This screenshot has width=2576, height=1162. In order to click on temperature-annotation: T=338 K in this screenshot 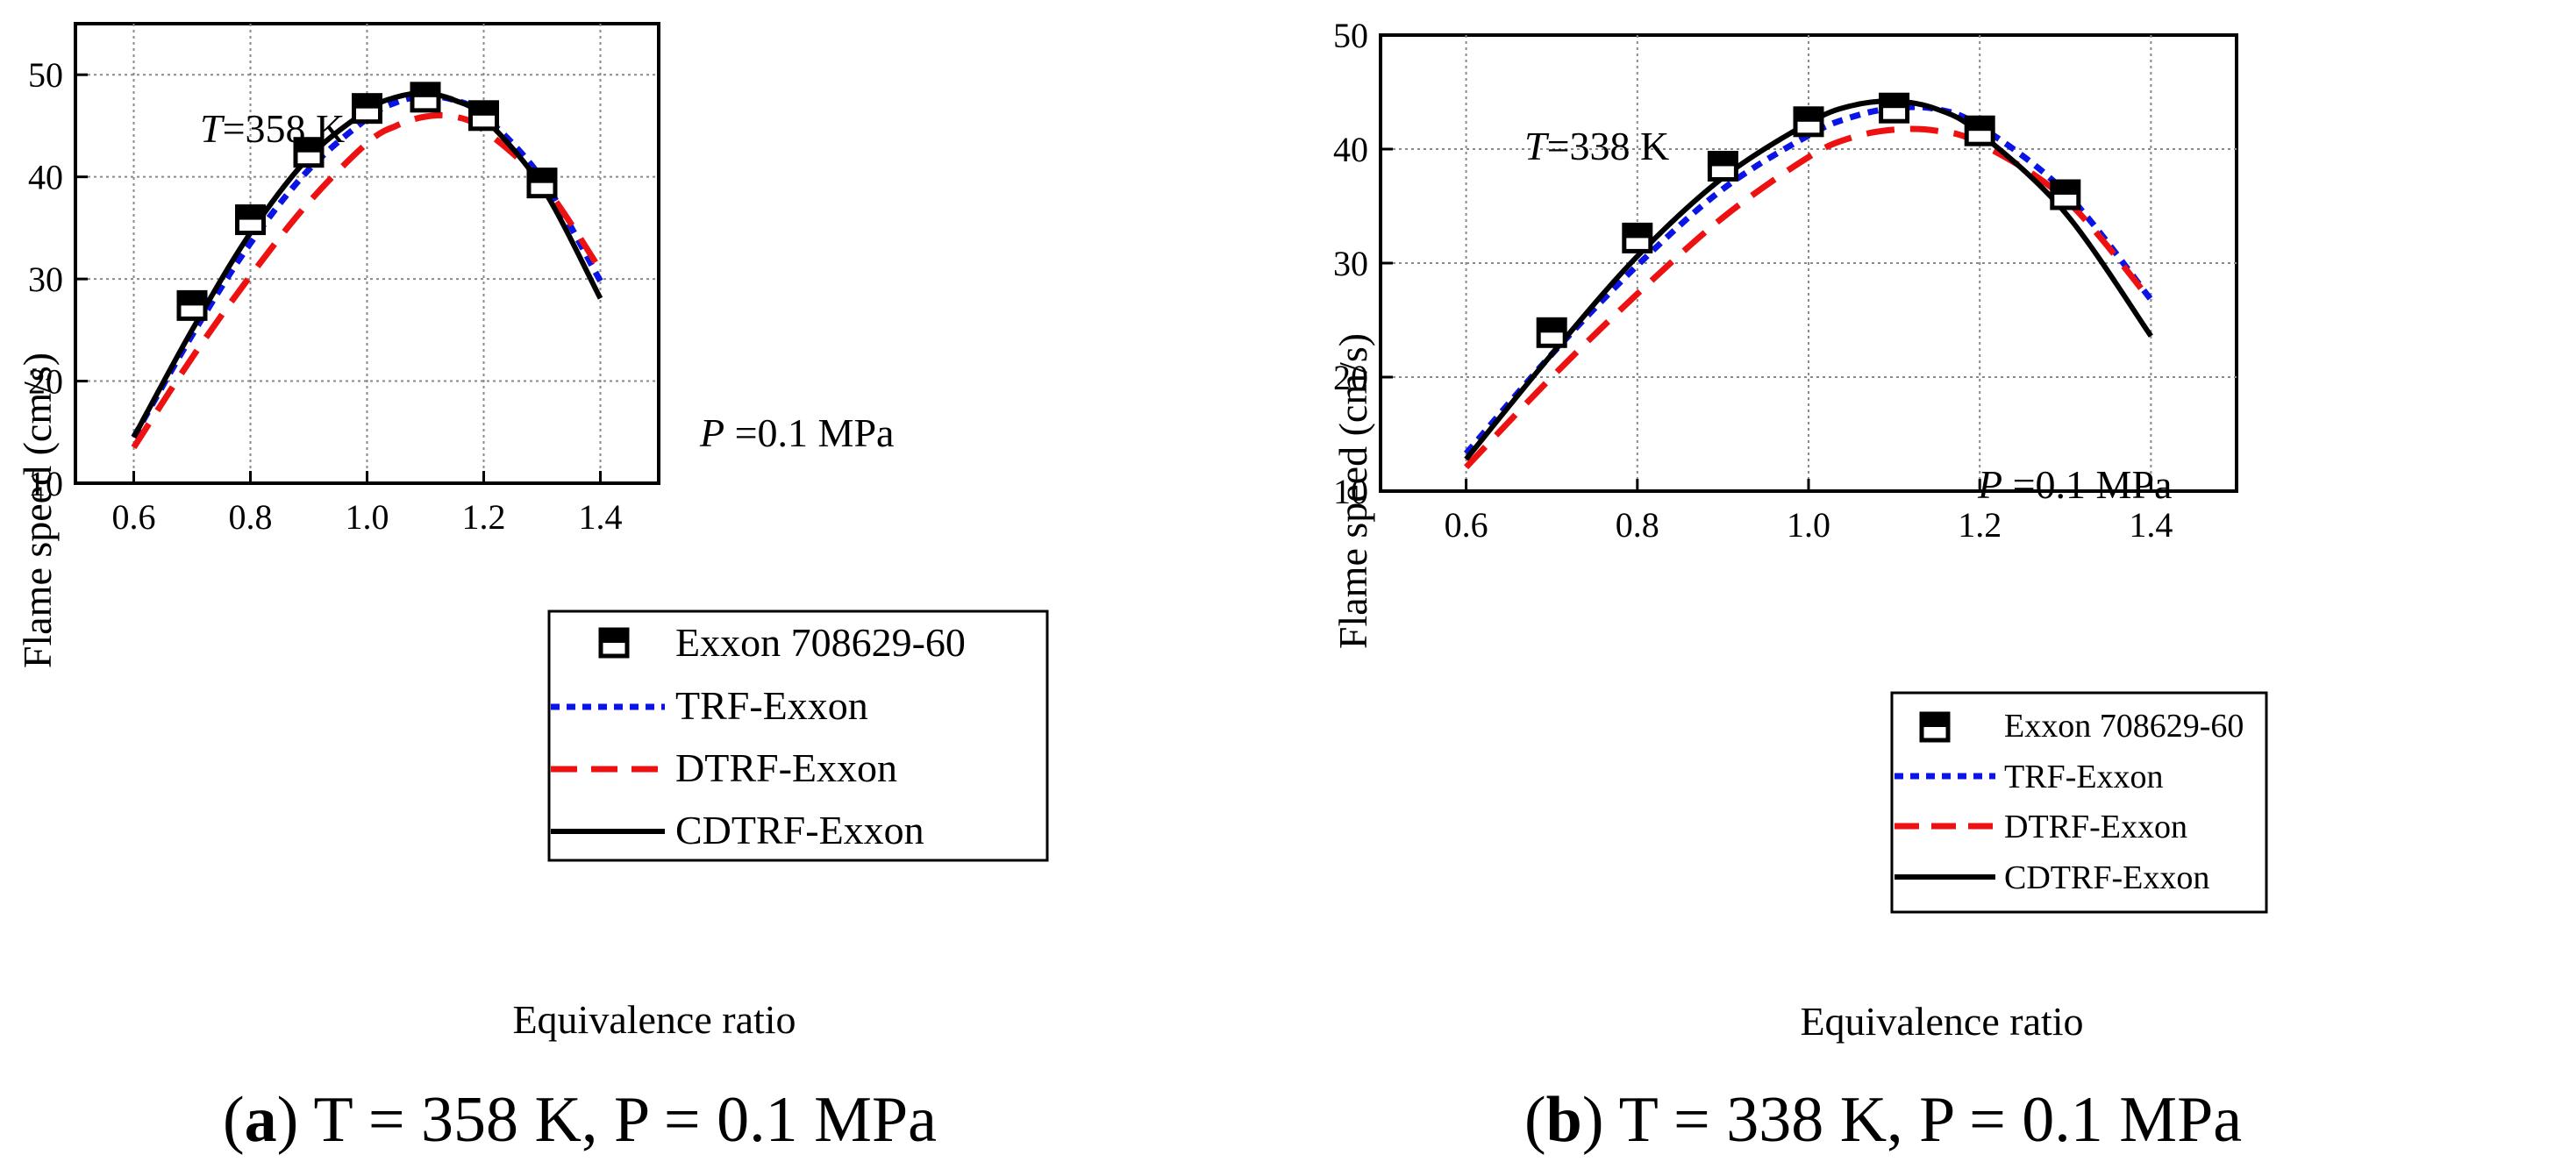, I will do `click(1597, 146)`.